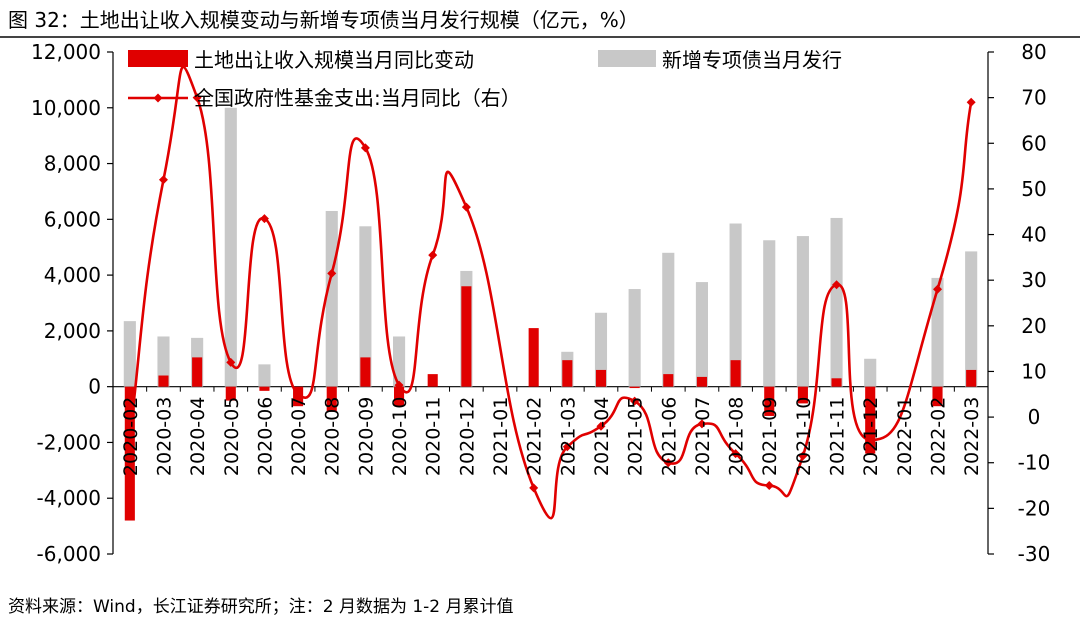 This screenshot has height=621, width=1080. Describe the element at coordinates (1033, 280) in the screenshot. I see `right-tick-label: 30` at that location.